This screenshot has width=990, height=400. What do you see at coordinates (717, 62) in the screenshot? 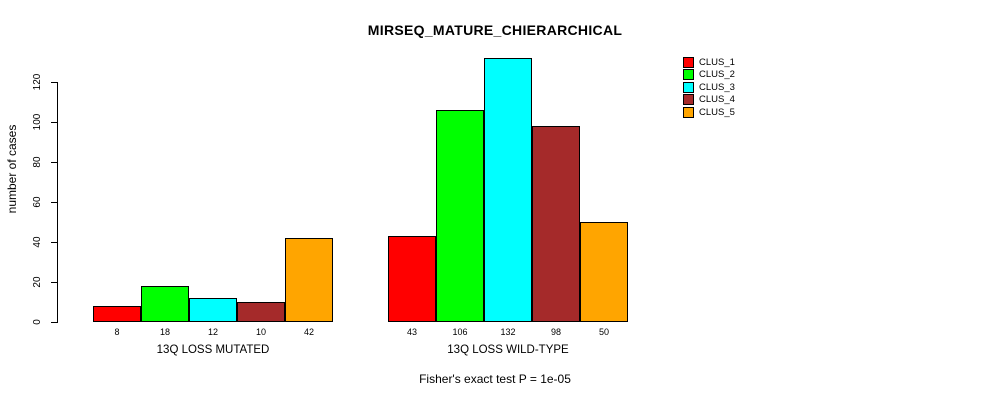
I see `legend-label: CLUS_1` at bounding box center [717, 62].